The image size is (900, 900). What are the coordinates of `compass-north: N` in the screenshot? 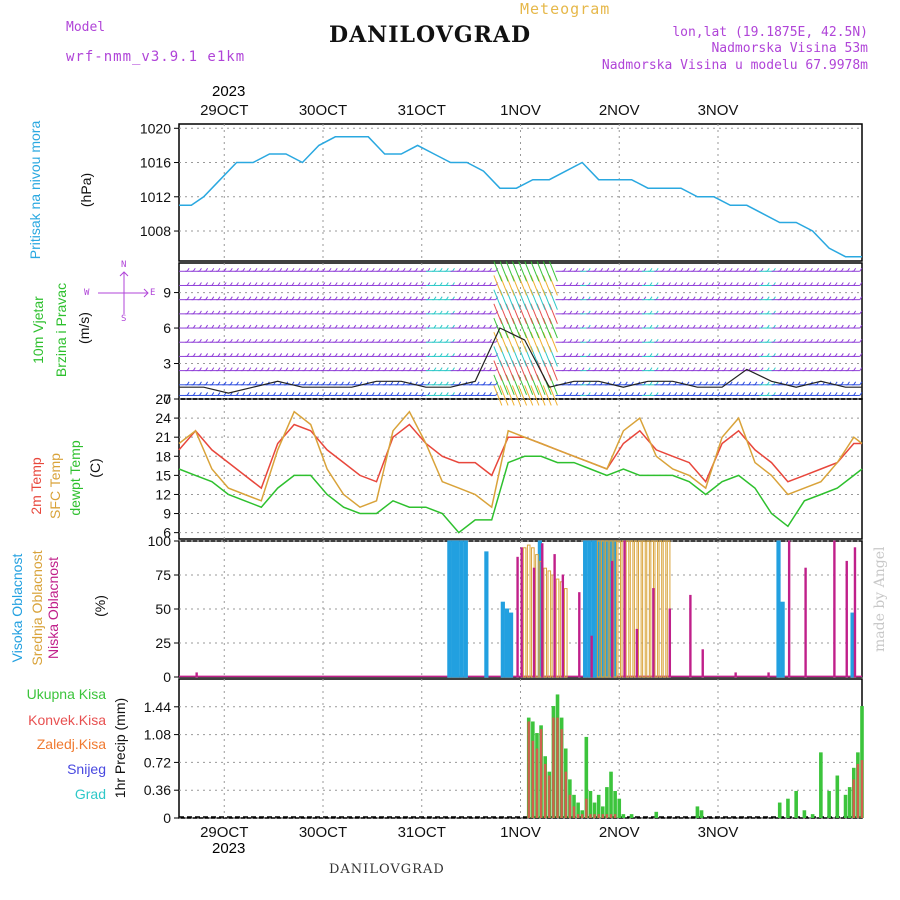 It's located at (124, 265).